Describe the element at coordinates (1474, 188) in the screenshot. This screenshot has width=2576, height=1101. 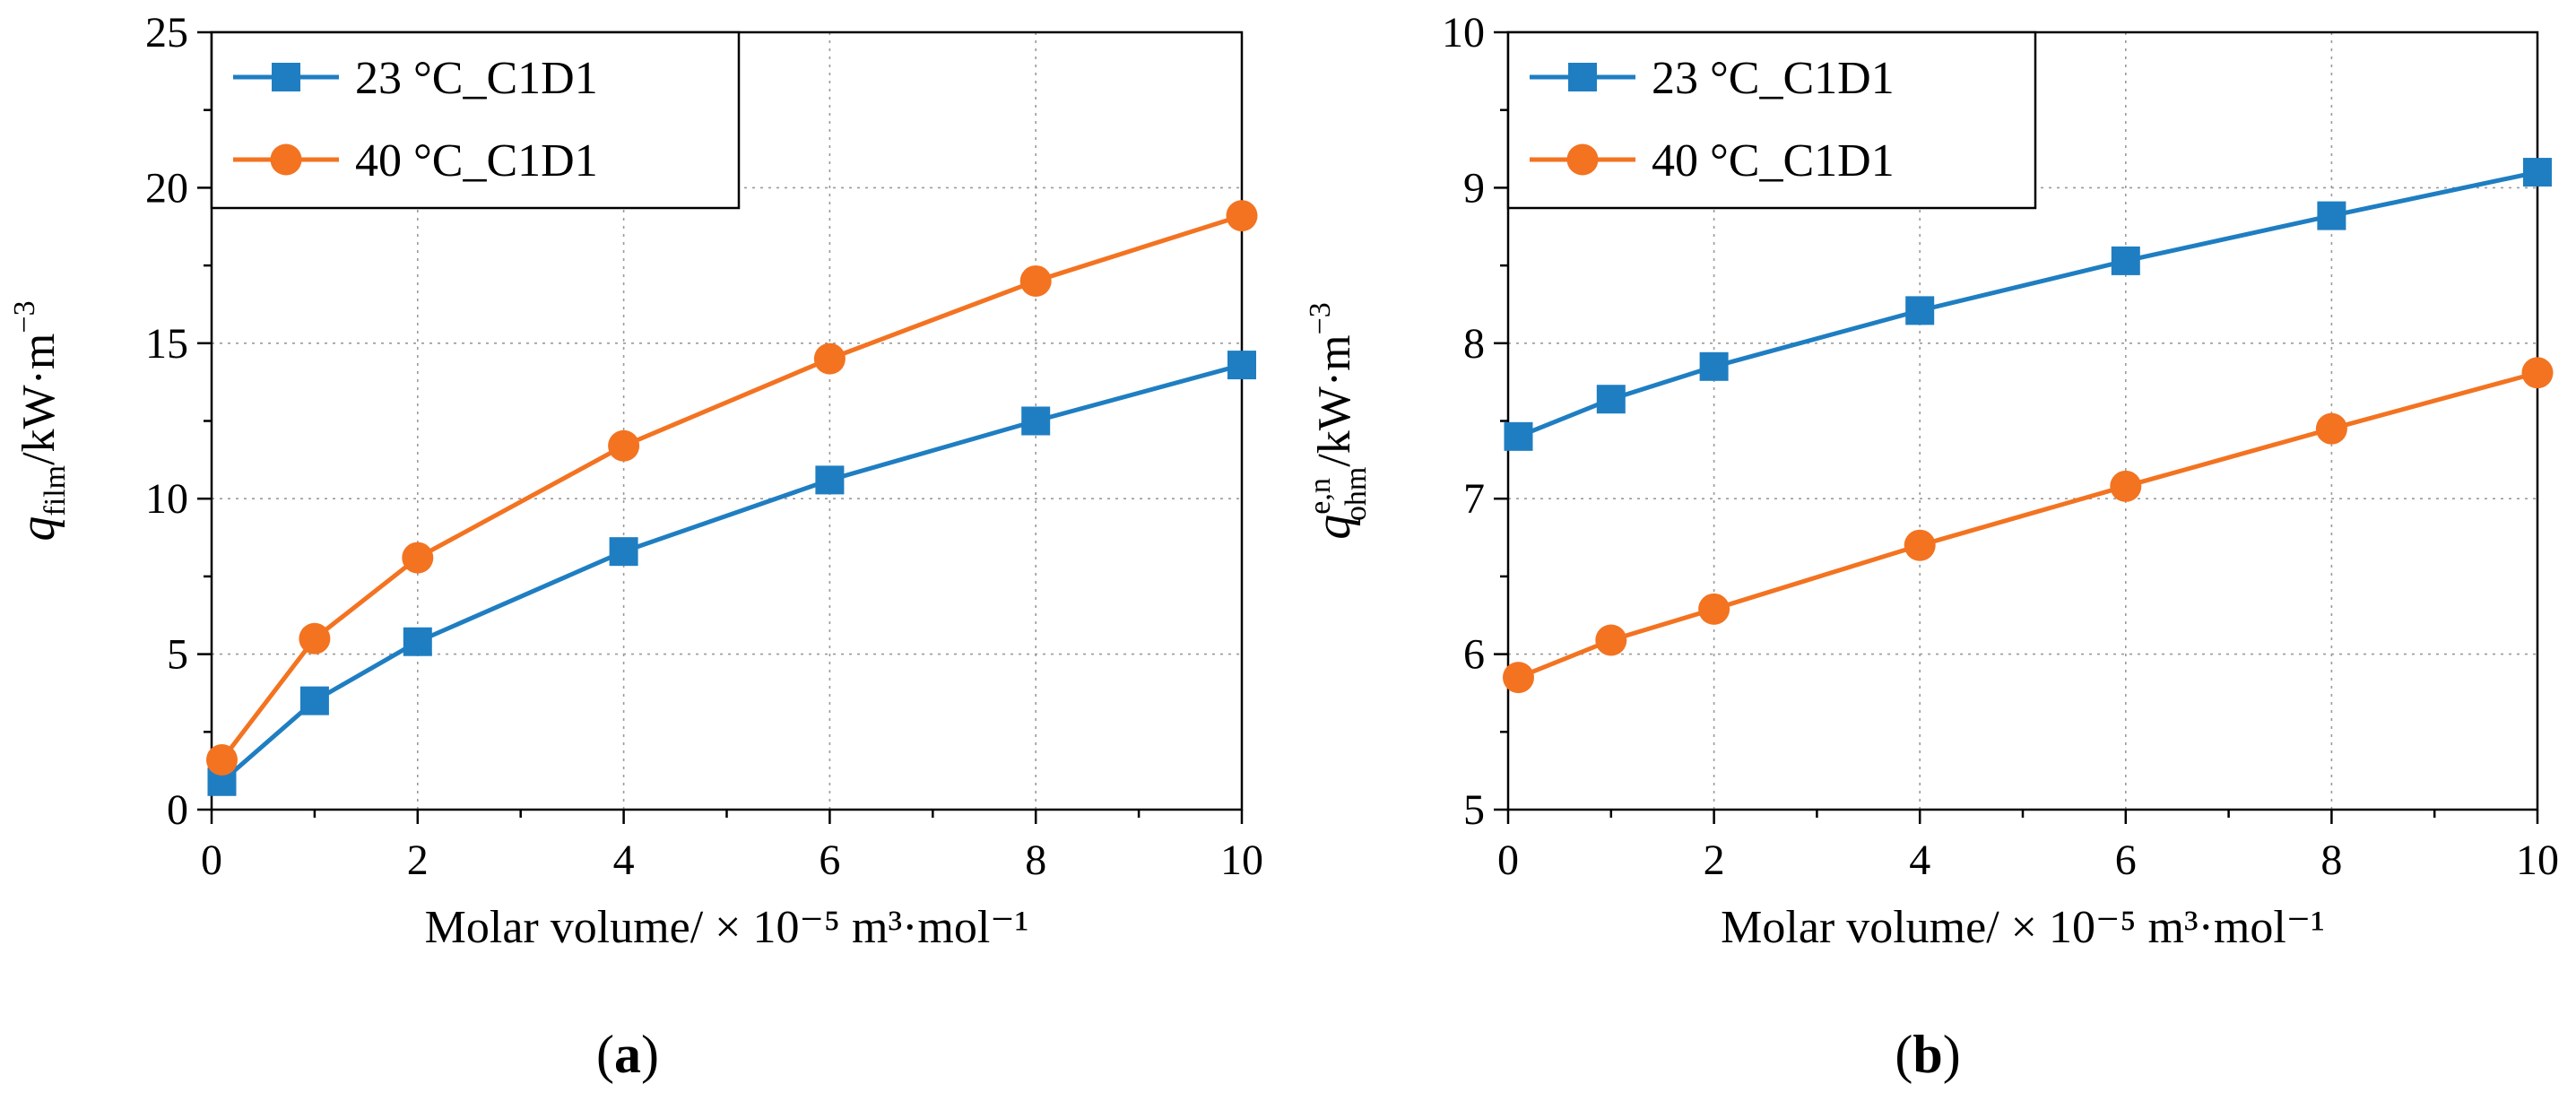
I see `y-tick-label: 9` at that location.